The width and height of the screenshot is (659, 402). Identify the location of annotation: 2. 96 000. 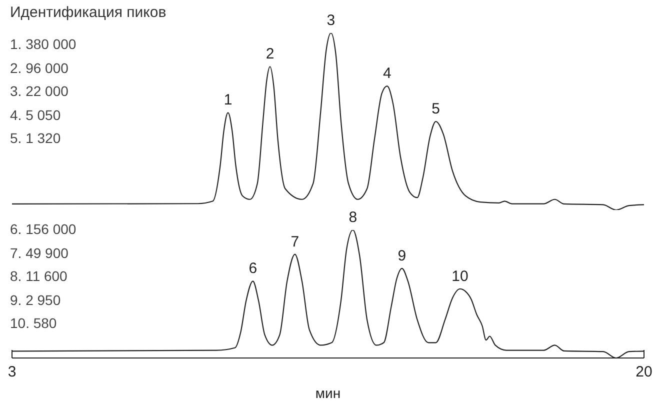
(40, 68).